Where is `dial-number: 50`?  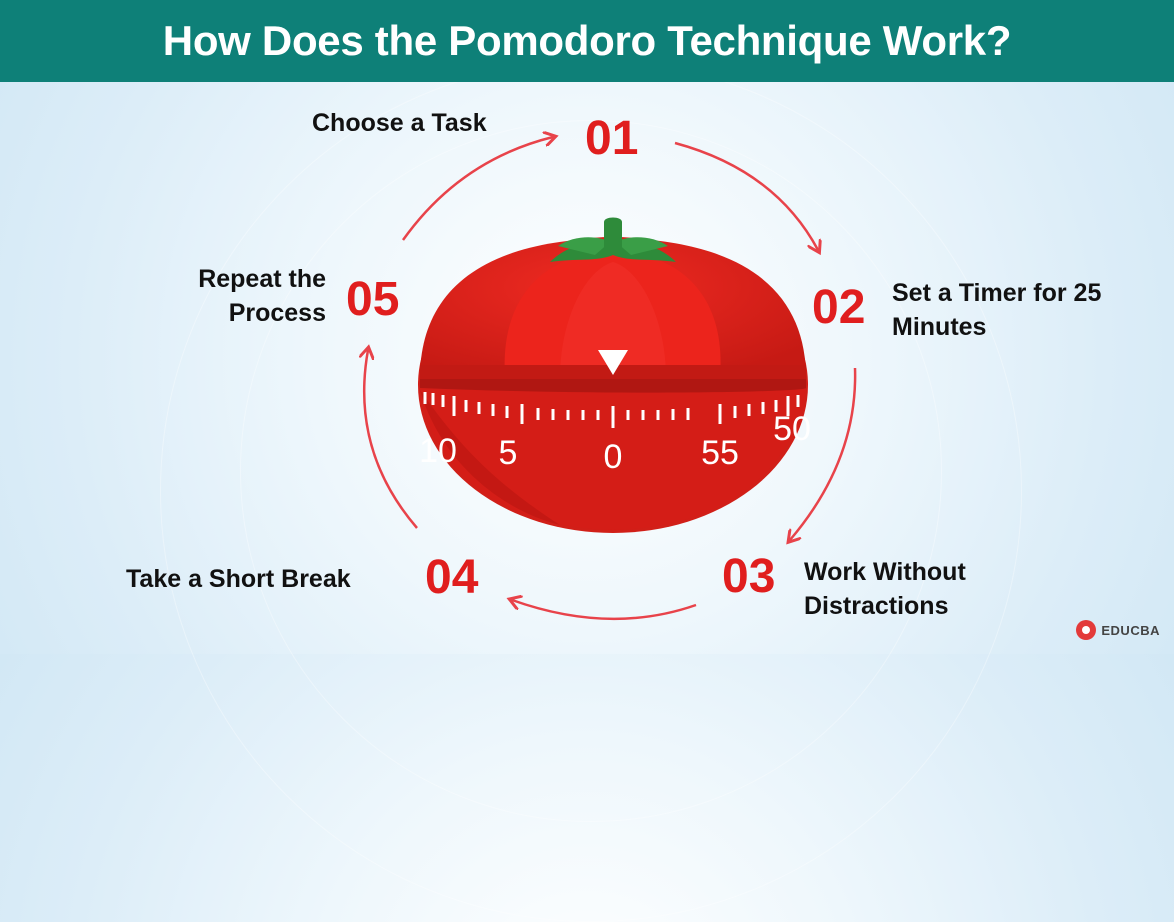 dial-number: 50 is located at coordinates (792, 429).